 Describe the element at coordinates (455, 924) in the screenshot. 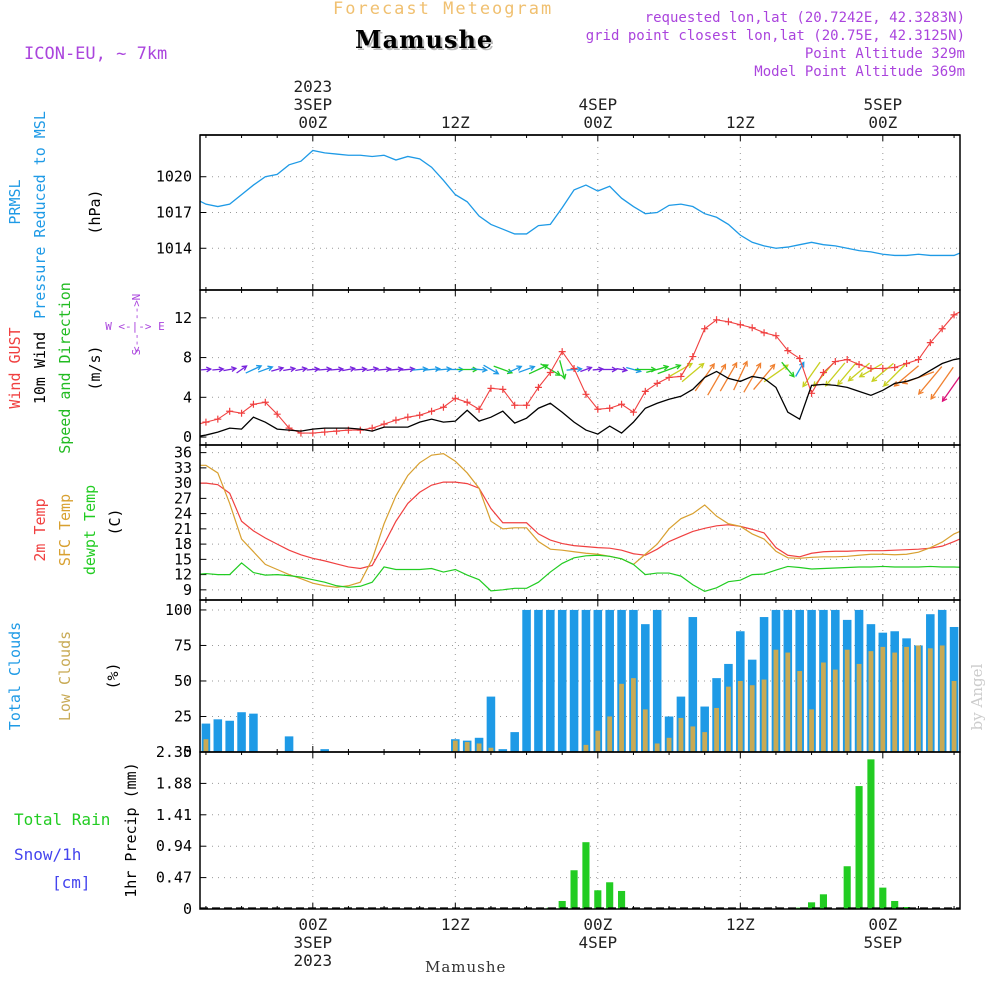

I see `bottom-time-label: 12Z` at that location.